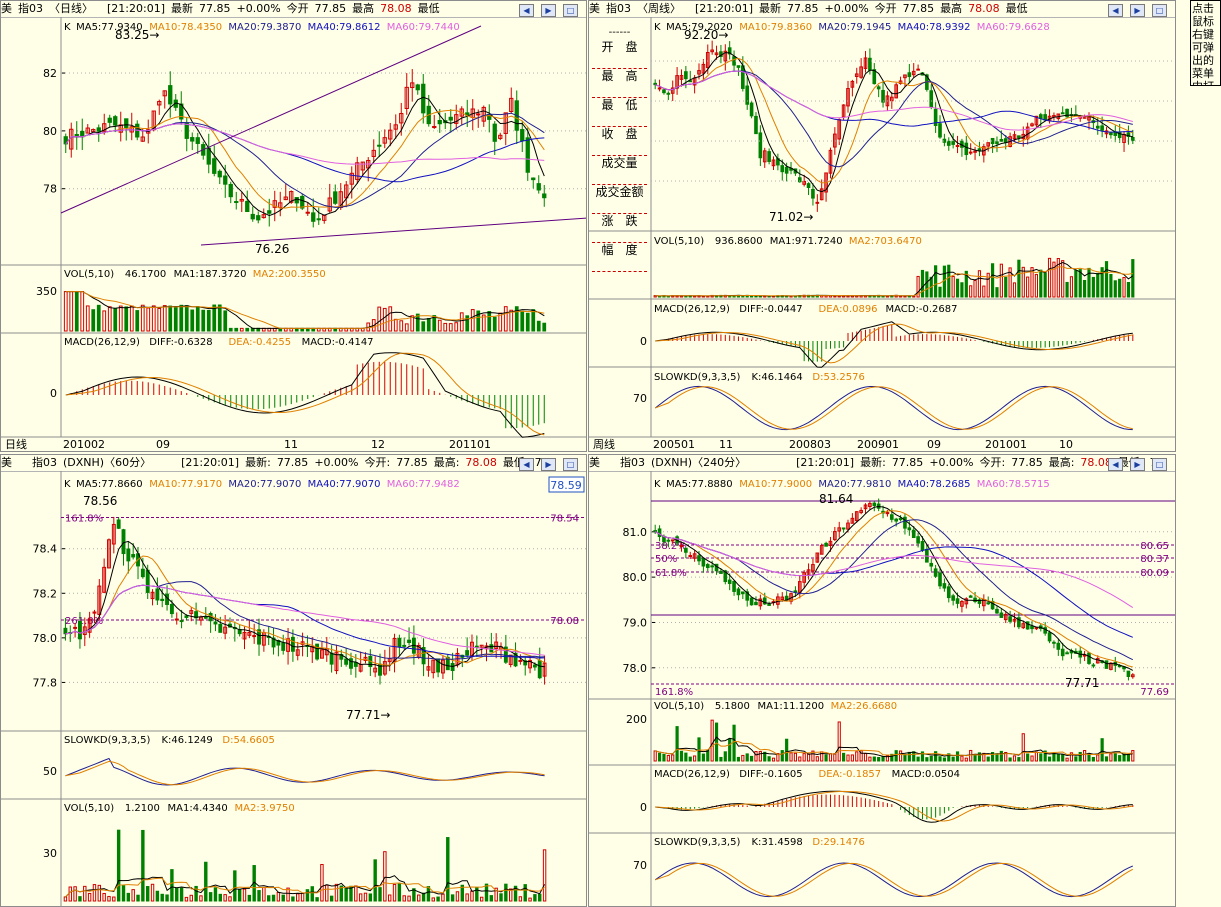 The image size is (1221, 907). I want to click on high-marker: 78.56, so click(100, 501).